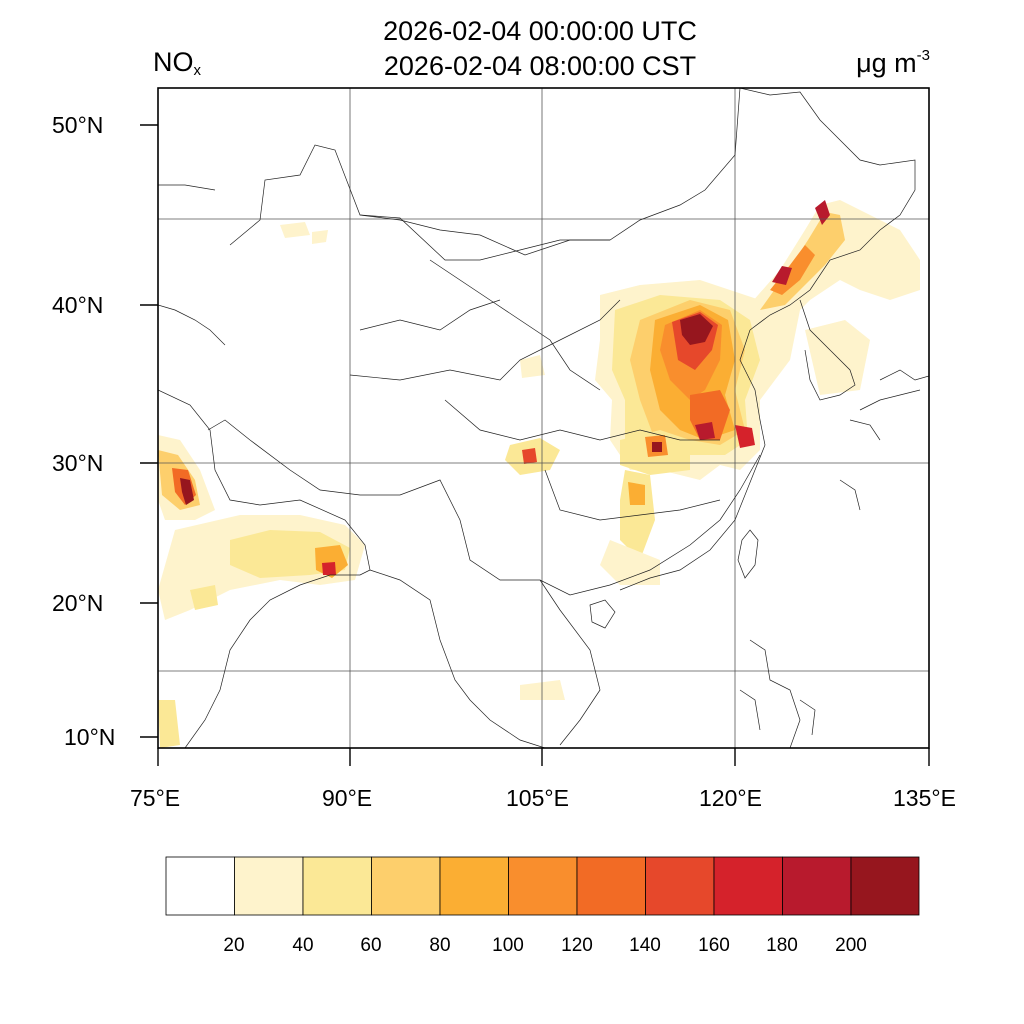 This screenshot has width=1024, height=1024. I want to click on colorbar, so click(542, 886).